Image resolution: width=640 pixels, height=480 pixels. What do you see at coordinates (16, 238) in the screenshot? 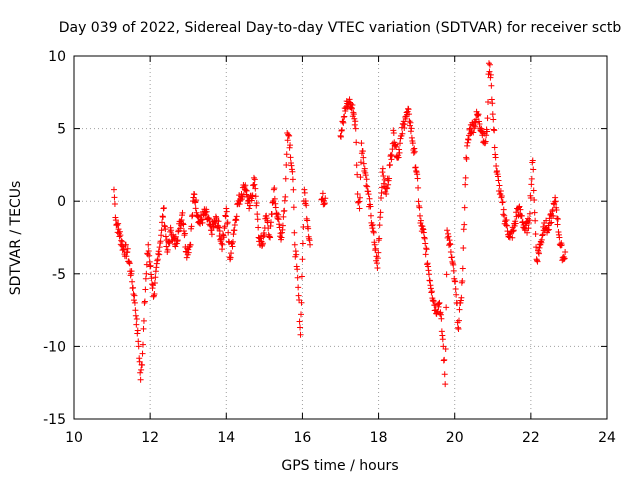
I see `y-axis-label: SDTVAR / TECUs` at bounding box center [16, 238].